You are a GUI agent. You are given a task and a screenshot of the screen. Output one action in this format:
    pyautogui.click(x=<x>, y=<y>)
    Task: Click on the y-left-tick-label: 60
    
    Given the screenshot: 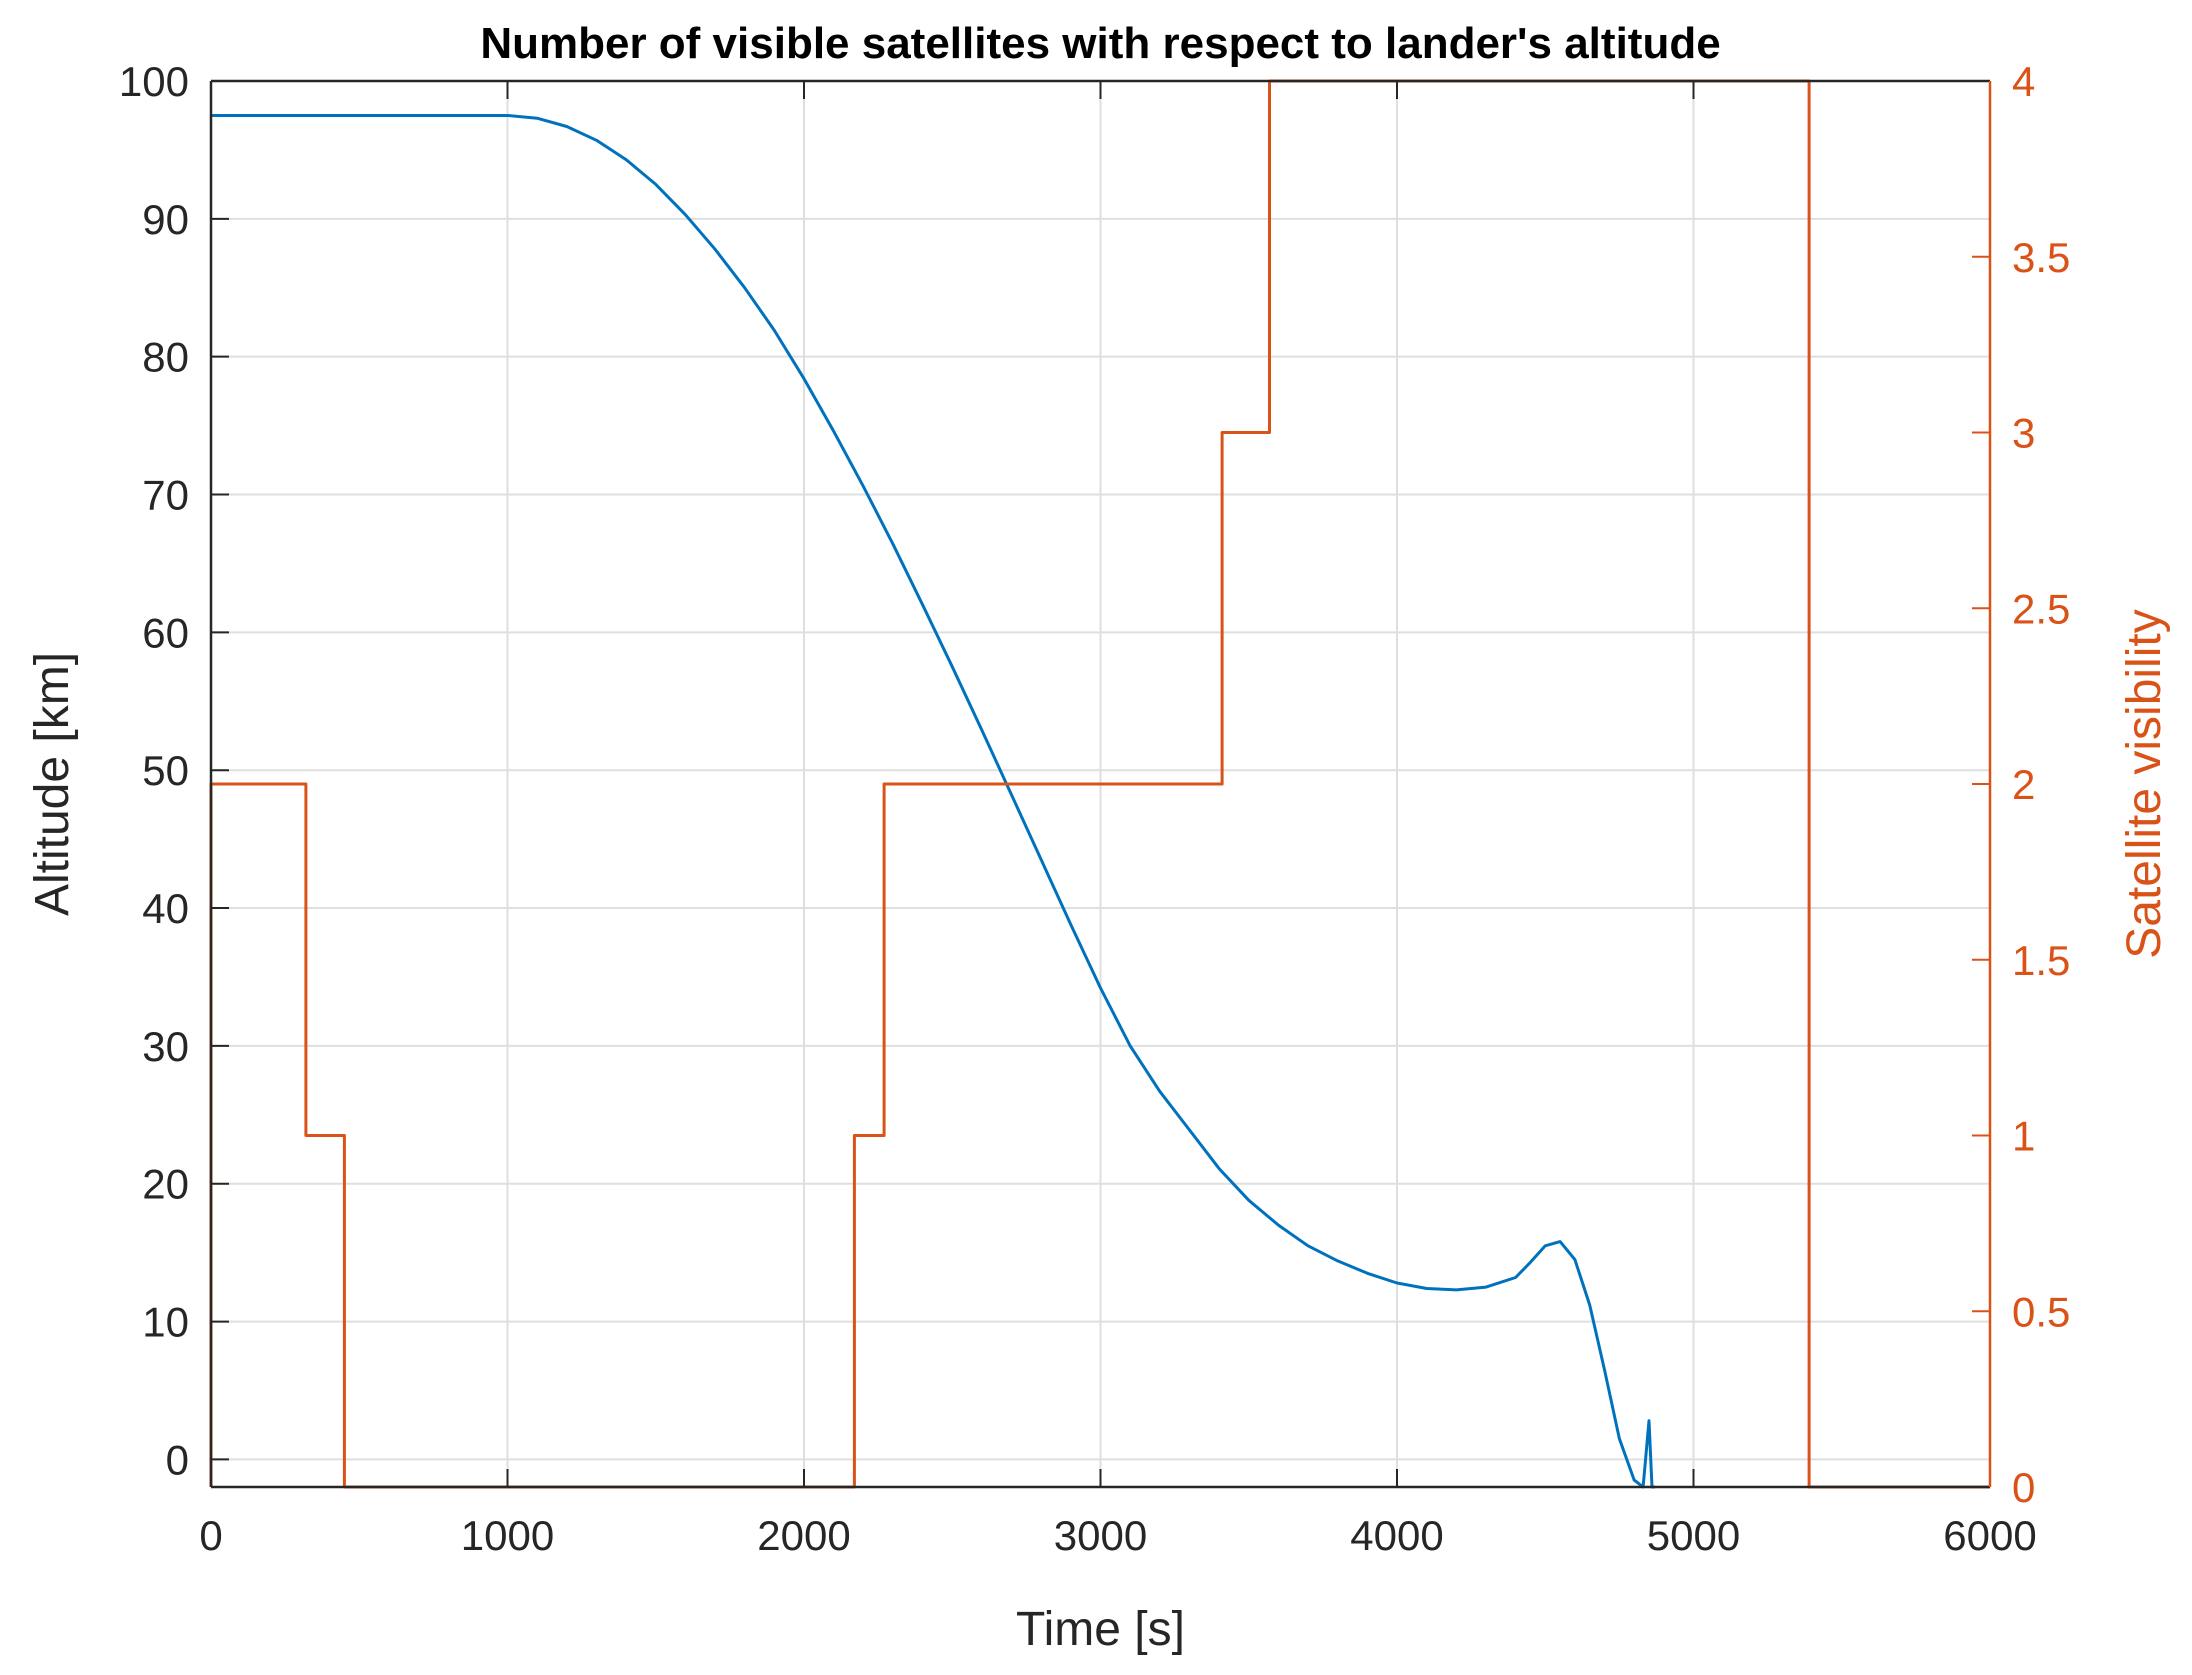 What is the action you would take?
    pyautogui.click(x=165, y=632)
    